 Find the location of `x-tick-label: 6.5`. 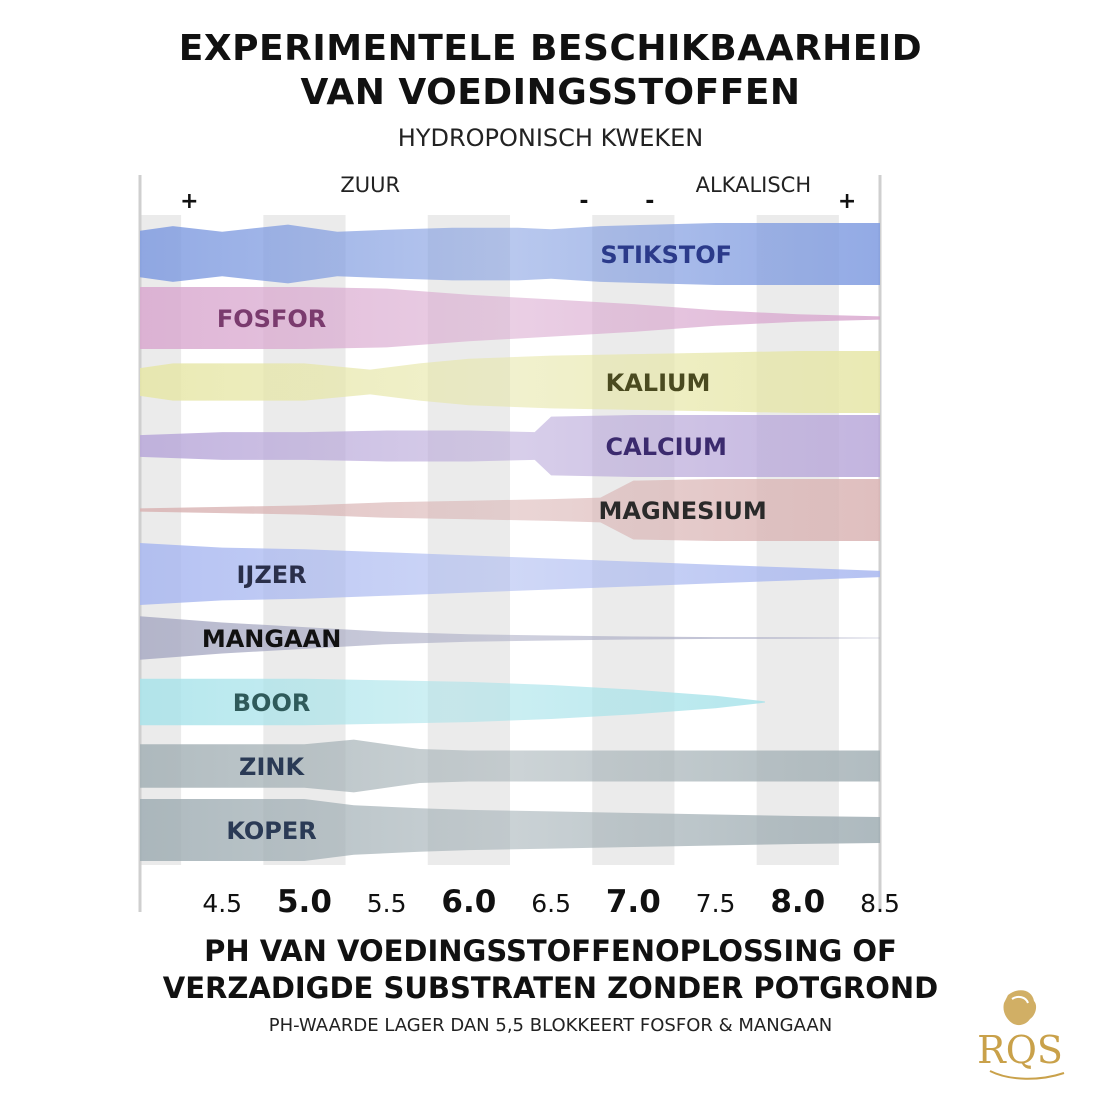

x-tick-label: 6.5 is located at coordinates (551, 903).